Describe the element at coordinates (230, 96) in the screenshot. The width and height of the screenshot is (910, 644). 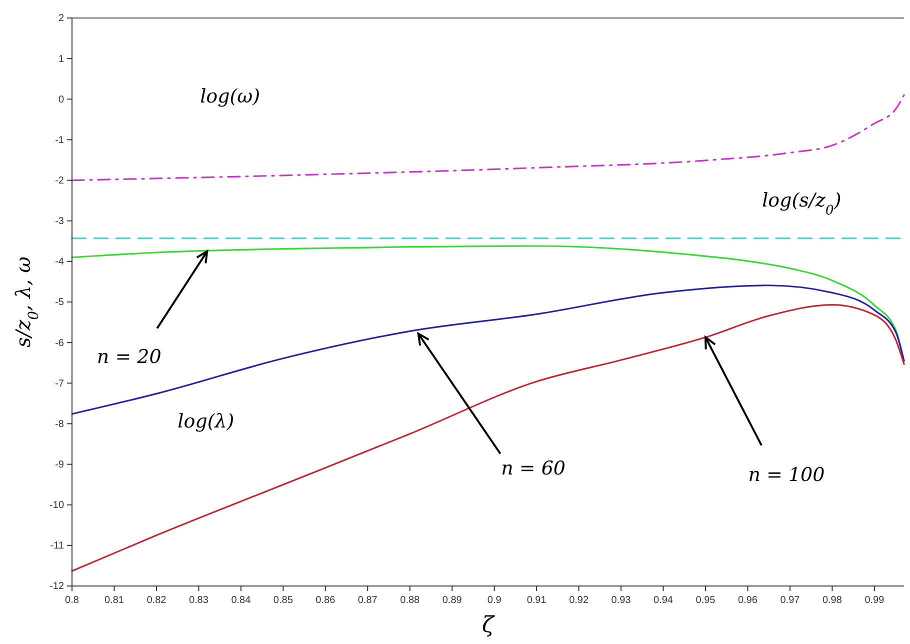
I see `annotation: log(ω)` at that location.